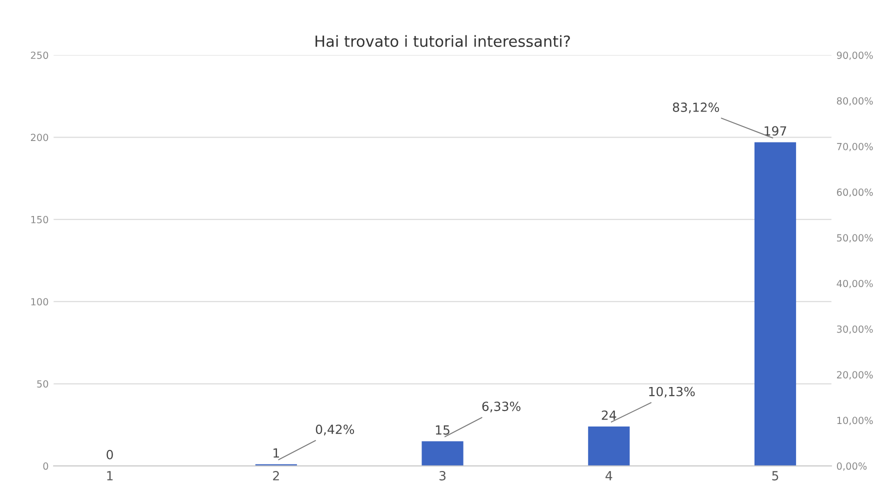  I want to click on x-tick-label: 5, so click(775, 475).